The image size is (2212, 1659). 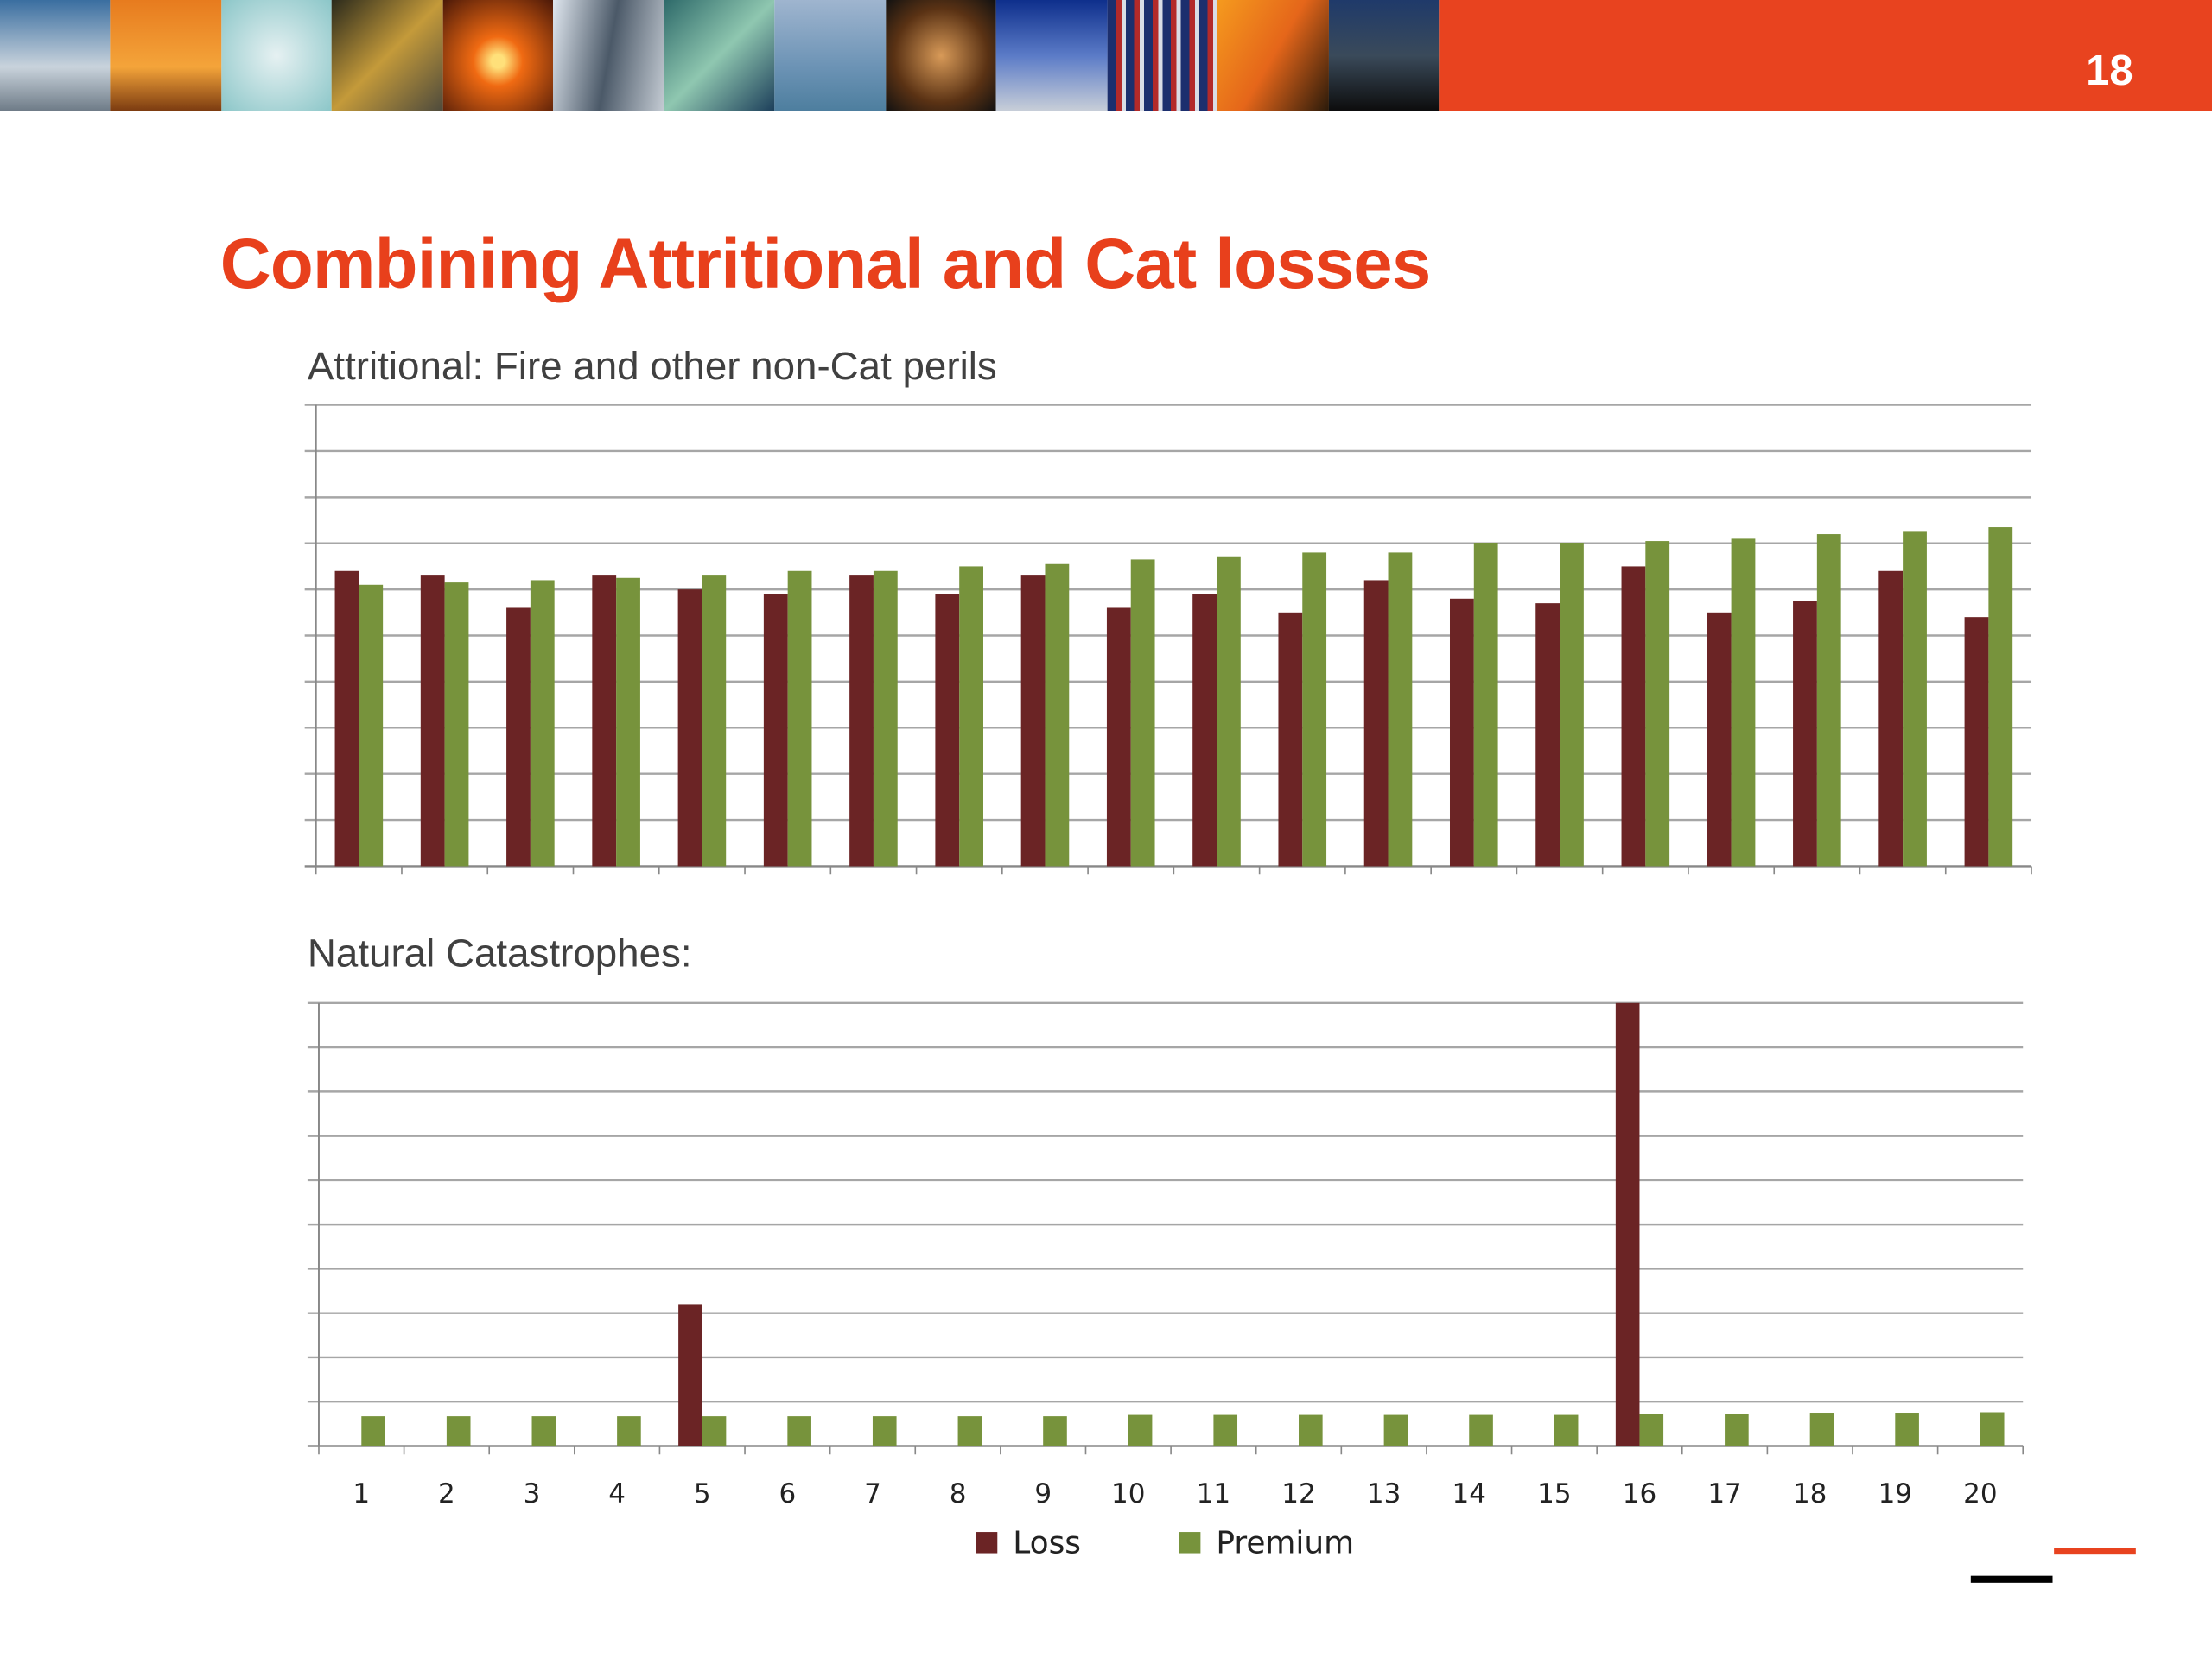 What do you see at coordinates (1047, 1543) in the screenshot?
I see `legend-label-loss: Loss` at bounding box center [1047, 1543].